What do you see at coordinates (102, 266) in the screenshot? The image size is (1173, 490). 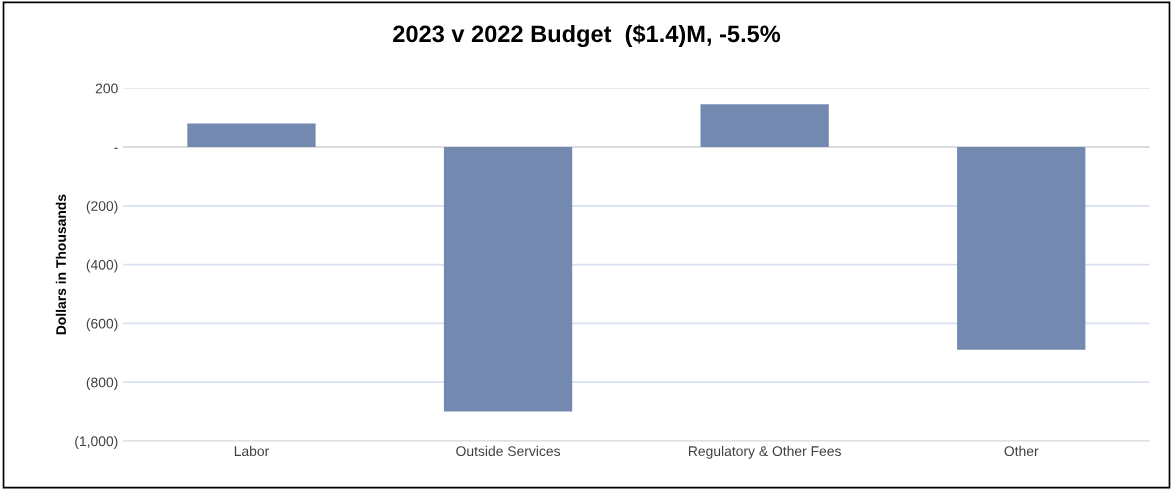 I see `y-tick-label: (400)` at bounding box center [102, 266].